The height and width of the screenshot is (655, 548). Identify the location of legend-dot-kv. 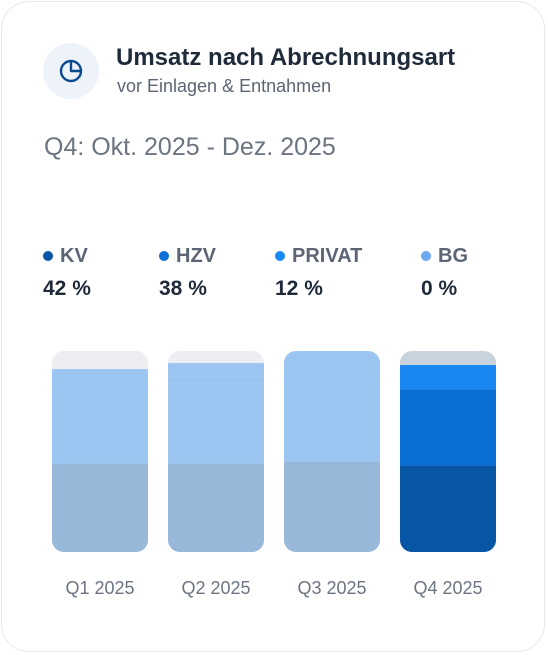
(48, 256).